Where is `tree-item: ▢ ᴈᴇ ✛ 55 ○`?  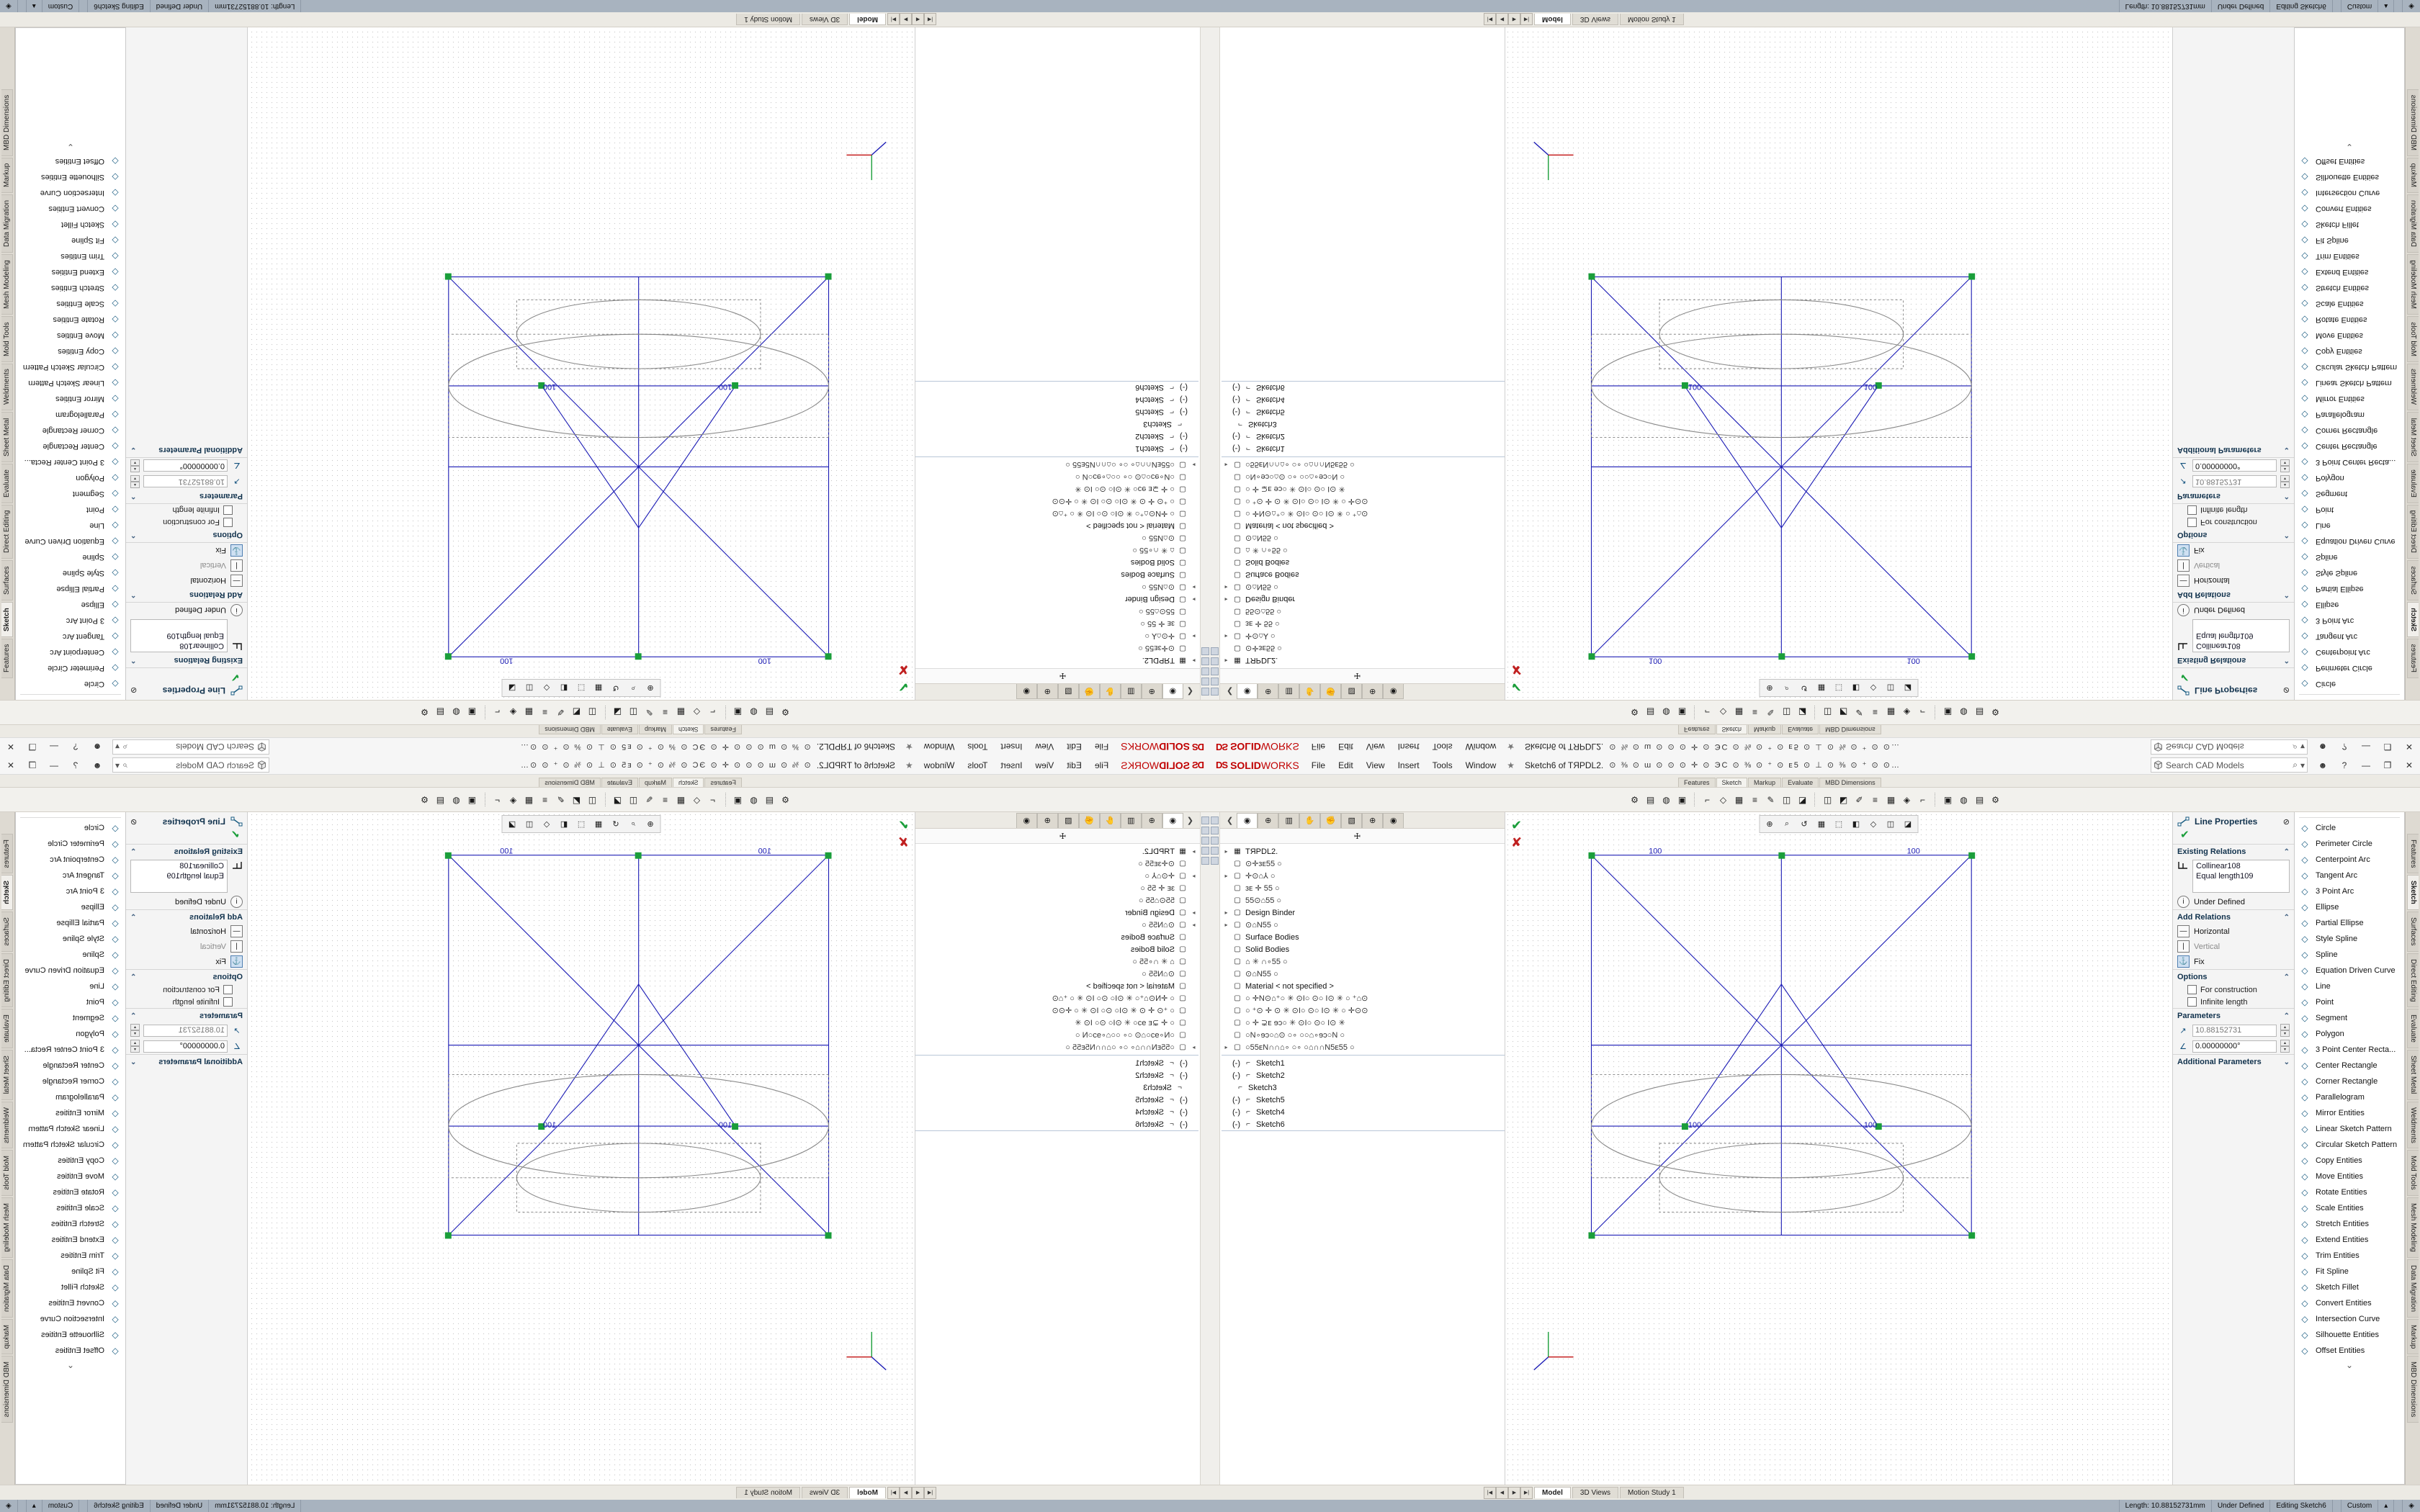
tree-item: ▢ ᴈᴇ ✛ 55 ○ is located at coordinates (1056, 888).